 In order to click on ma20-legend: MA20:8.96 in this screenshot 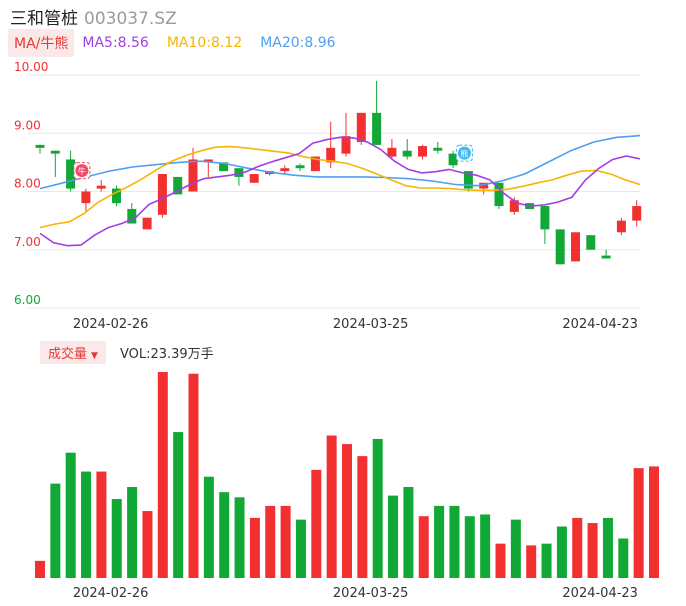, I will do `click(298, 43)`.